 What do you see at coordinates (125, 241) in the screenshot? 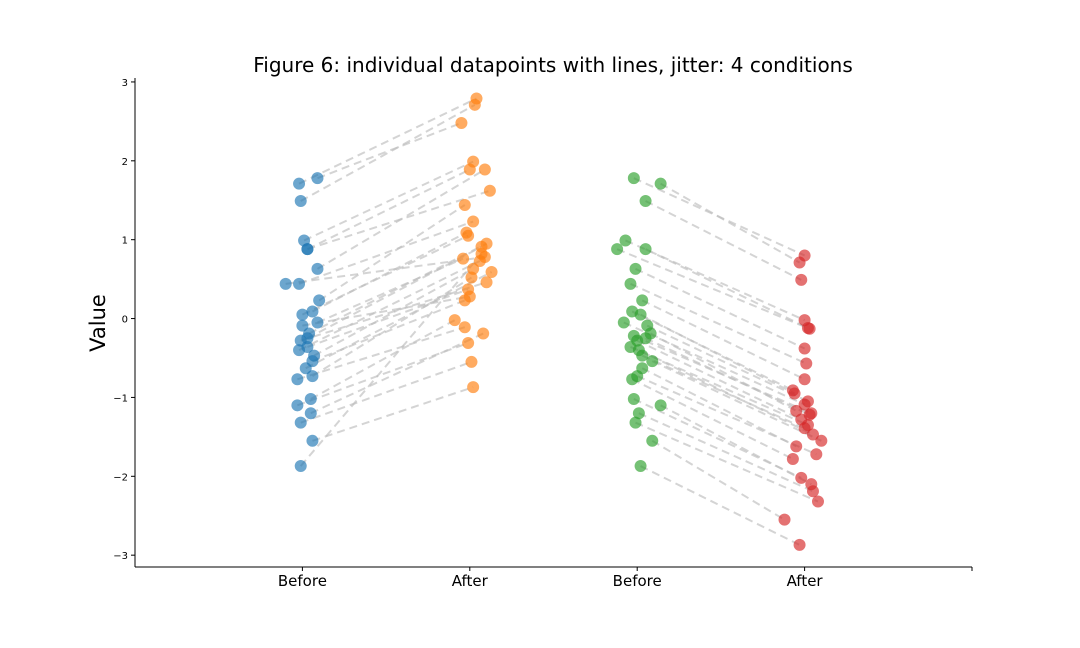
I see `y-tick-label: 1` at bounding box center [125, 241].